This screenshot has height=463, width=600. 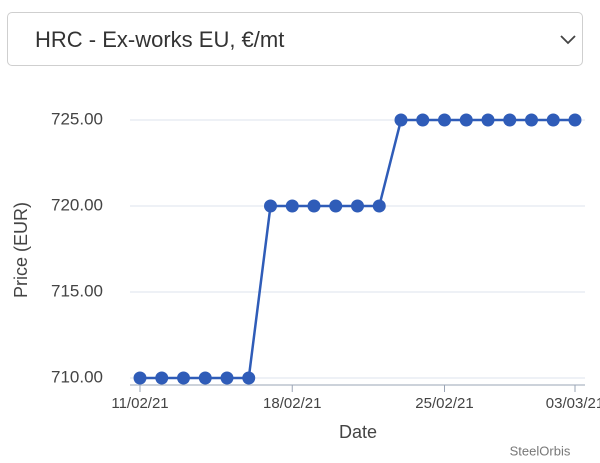 I want to click on x-tick-label: 25/02/21, so click(x=444, y=403).